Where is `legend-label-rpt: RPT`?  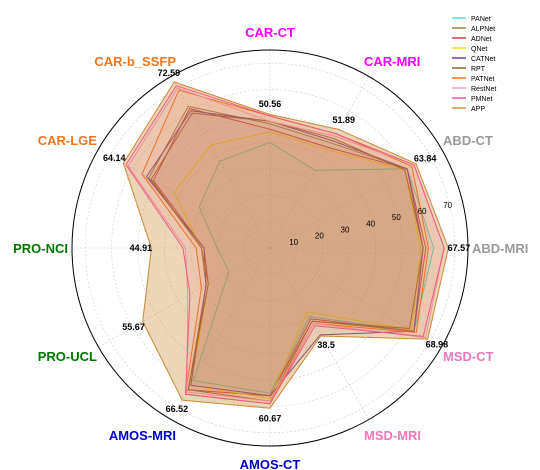 legend-label-rpt: RPT is located at coordinates (478, 69).